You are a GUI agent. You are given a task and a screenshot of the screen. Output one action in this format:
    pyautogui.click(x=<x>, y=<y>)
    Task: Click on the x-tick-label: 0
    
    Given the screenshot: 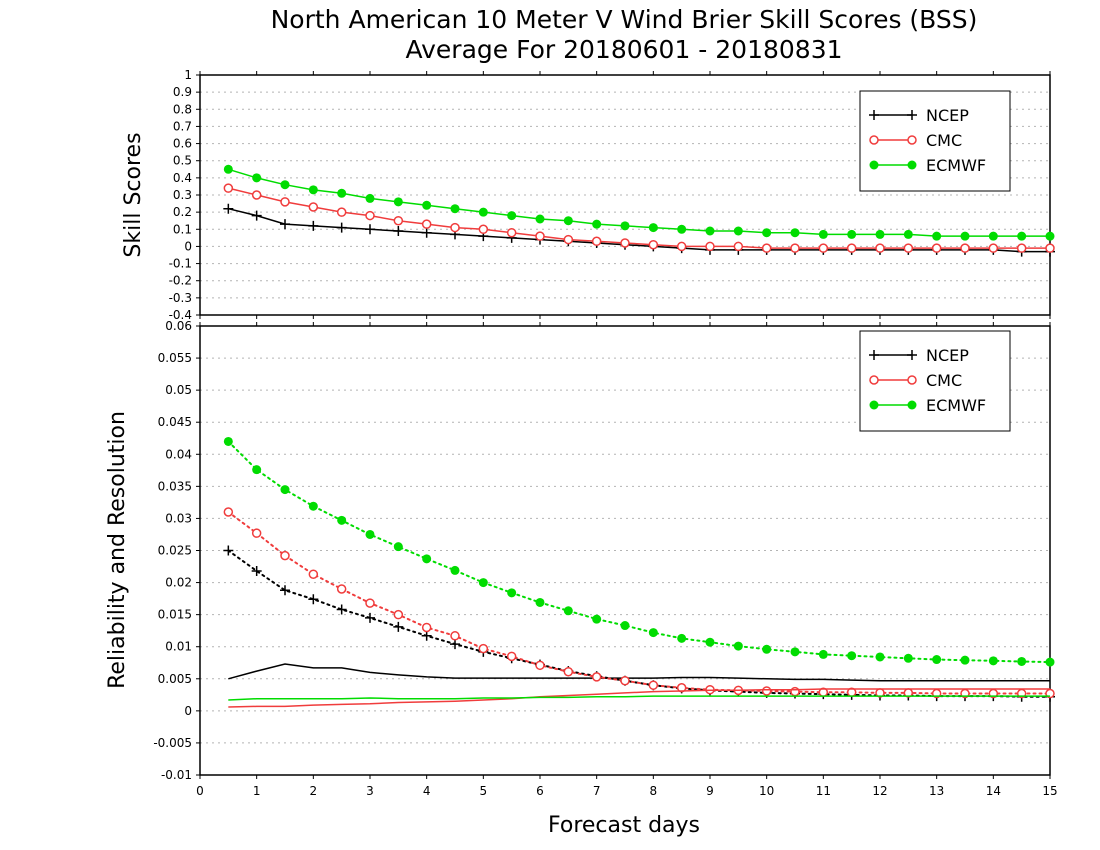 What is the action you would take?
    pyautogui.click(x=200, y=791)
    